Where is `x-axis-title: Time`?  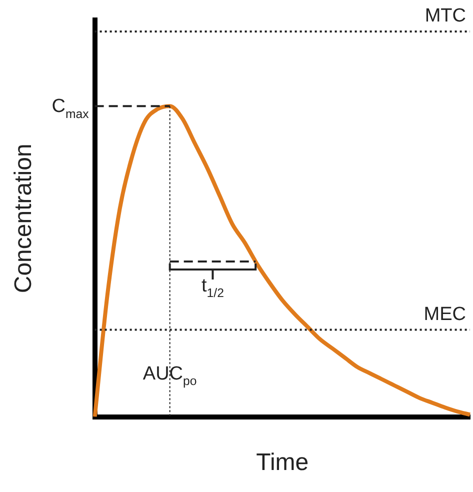 x-axis-title: Time is located at coordinates (282, 462).